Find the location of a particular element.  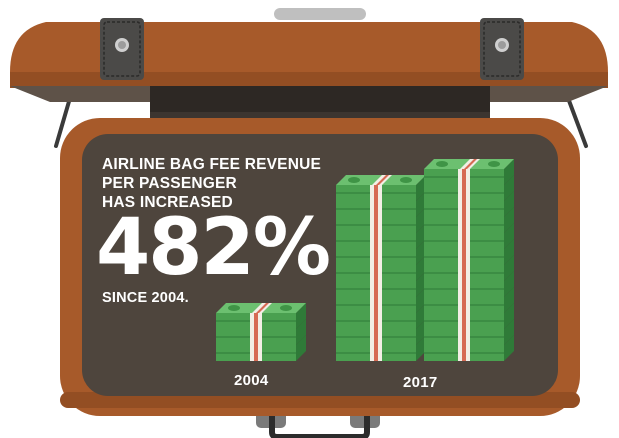

headline-line: AIRLINE BAG FEE REVENUE is located at coordinates (212, 164).